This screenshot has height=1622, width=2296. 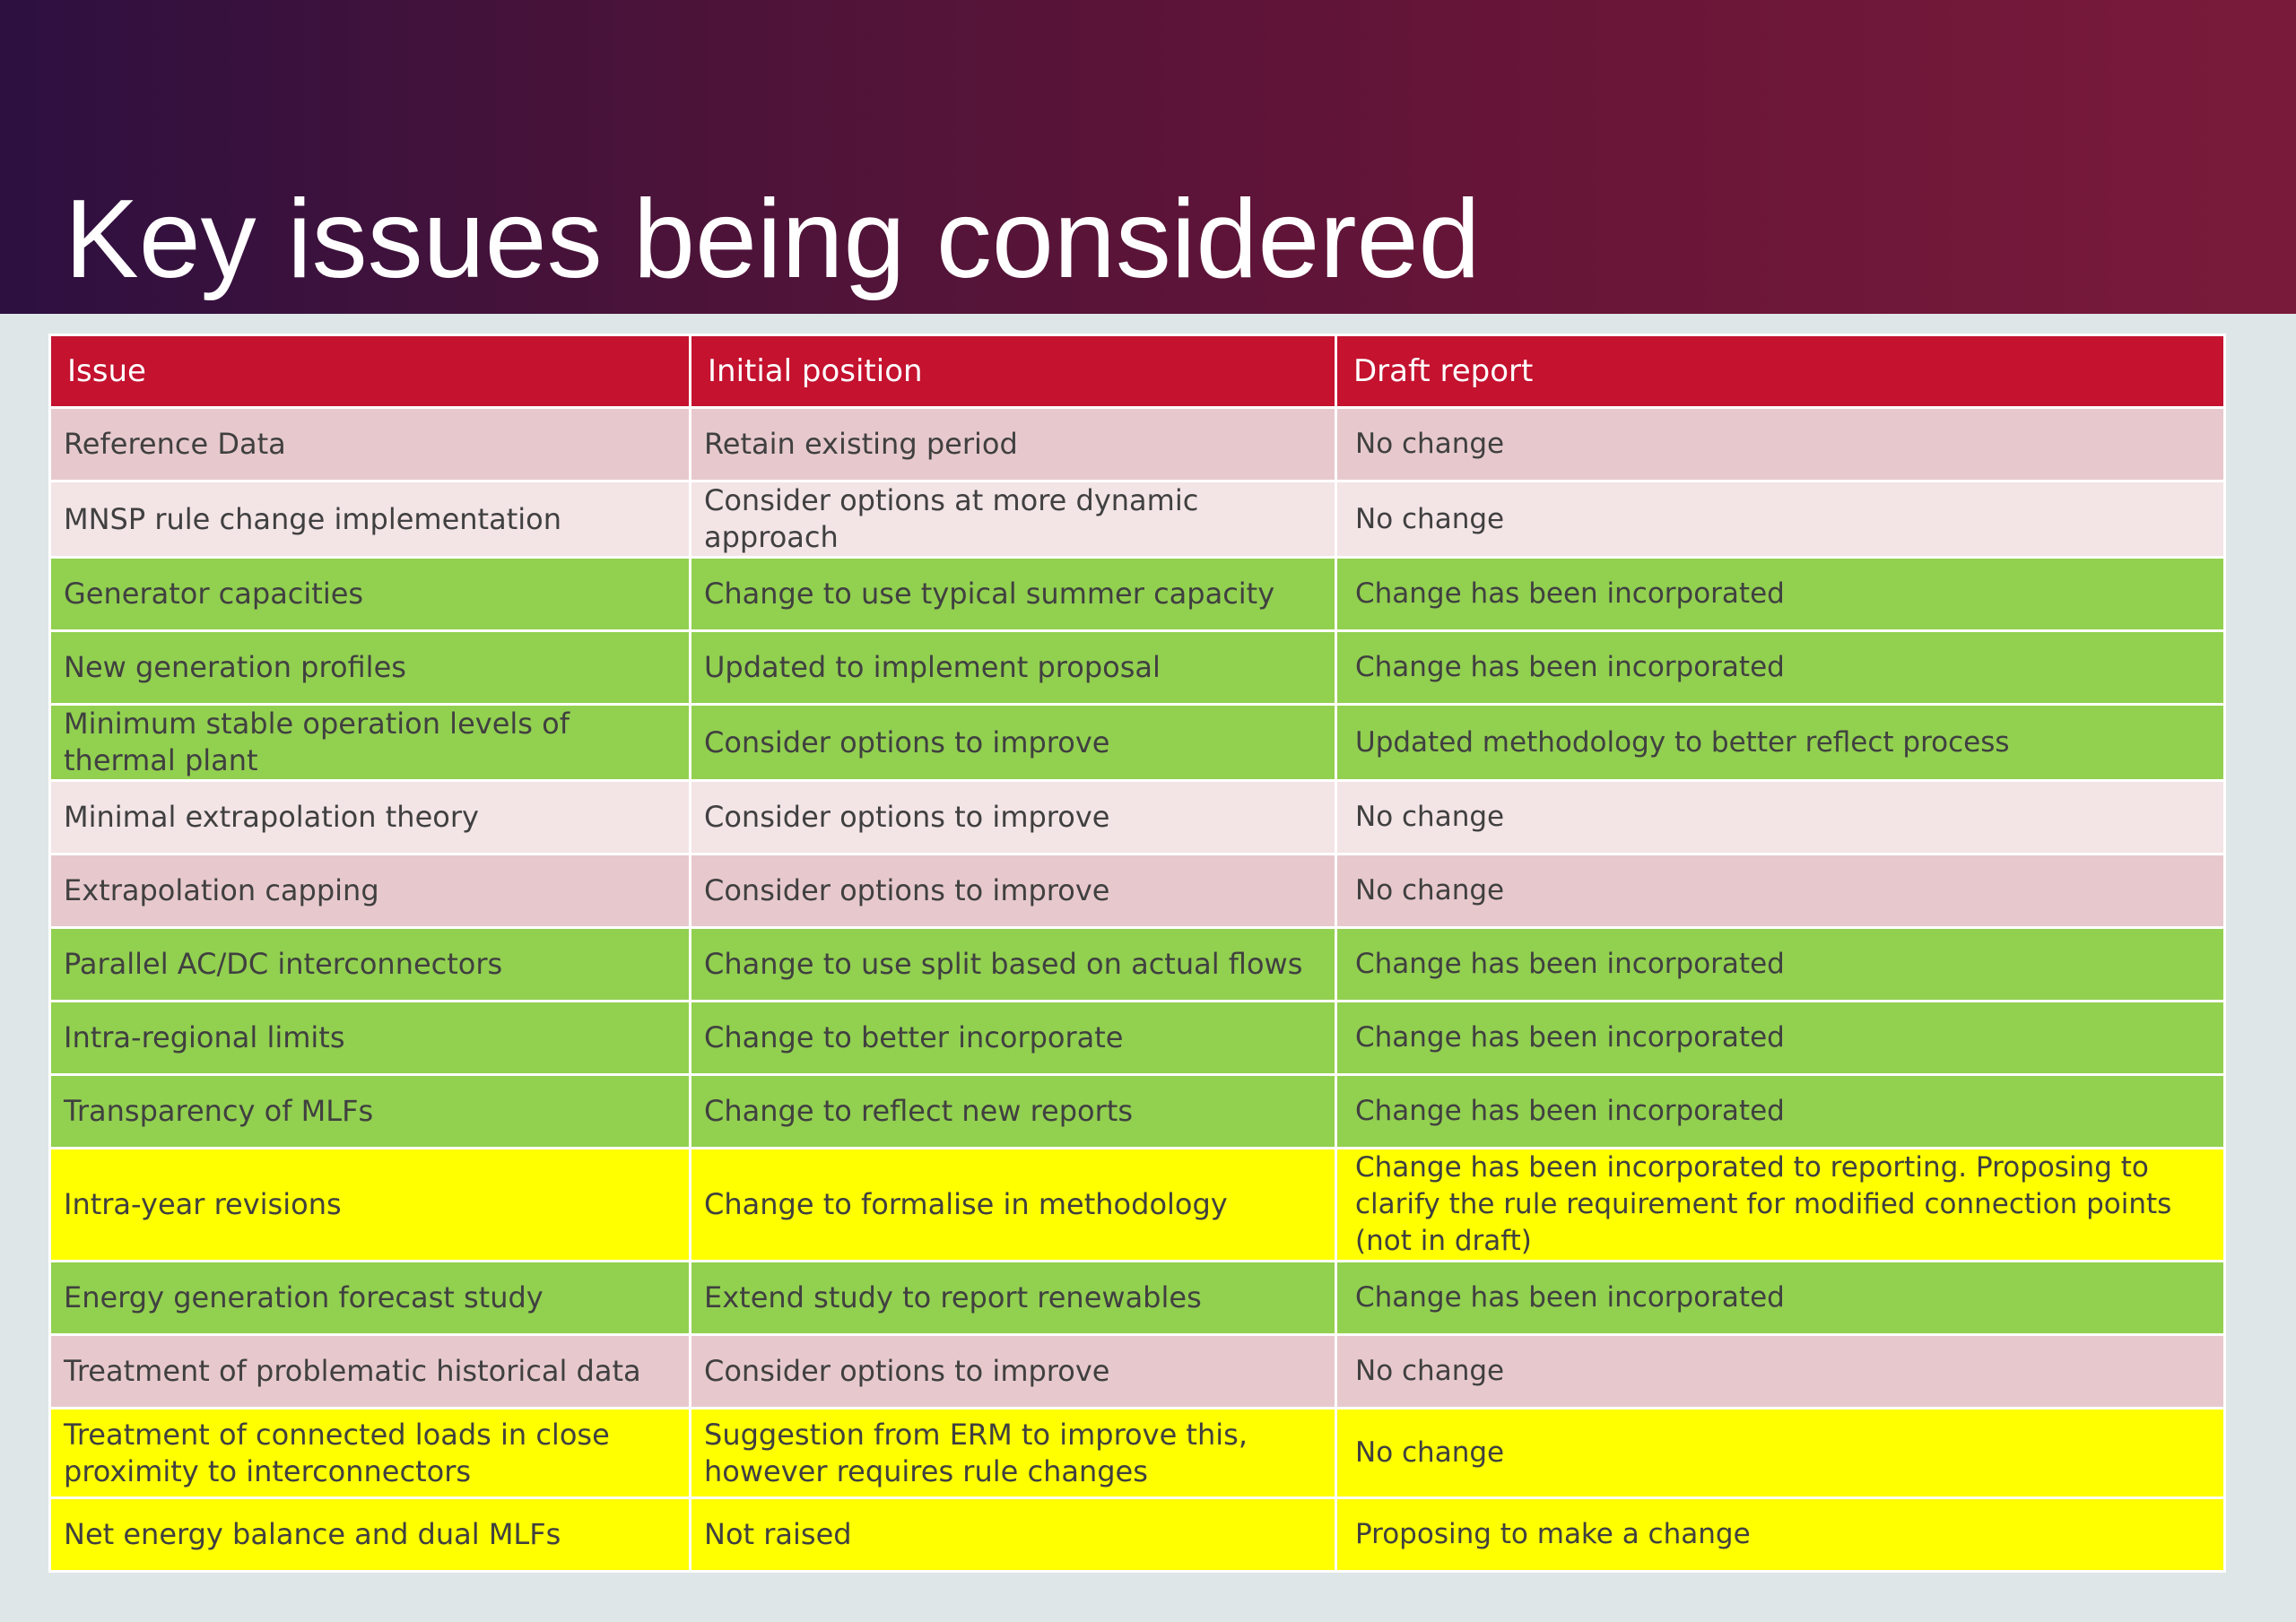 What do you see at coordinates (1780, 1534) in the screenshot?
I see `draft-report-cell: Proposing to make a change` at bounding box center [1780, 1534].